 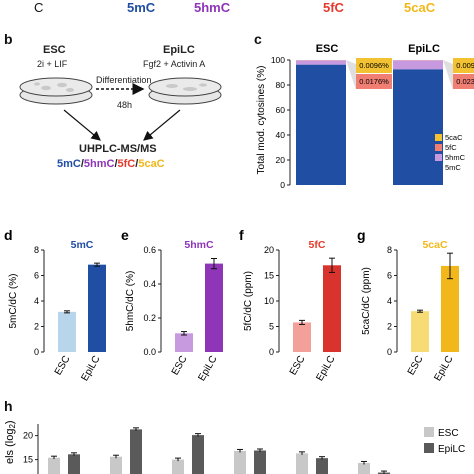 What do you see at coordinates (97, 308) in the screenshot?
I see `panel-d-bar-epilc` at bounding box center [97, 308].